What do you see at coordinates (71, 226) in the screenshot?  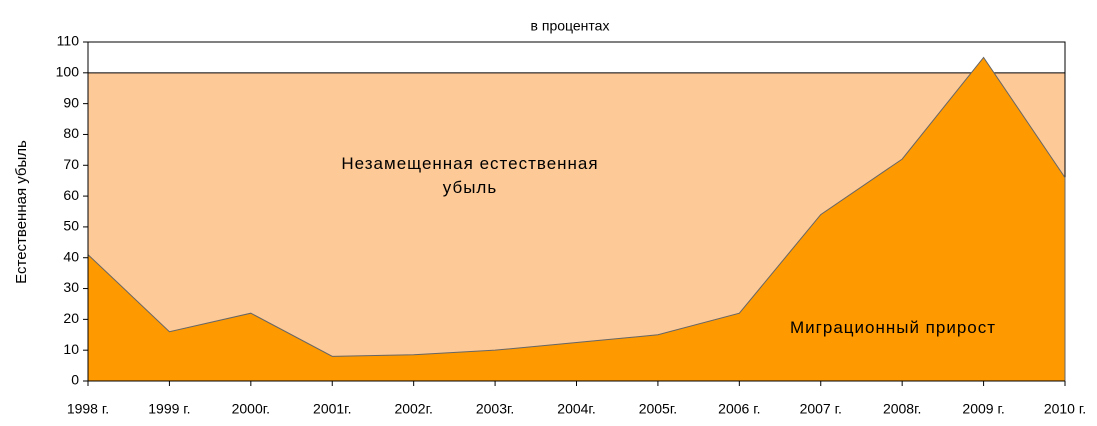 I see `y-tick-label: 50` at bounding box center [71, 226].